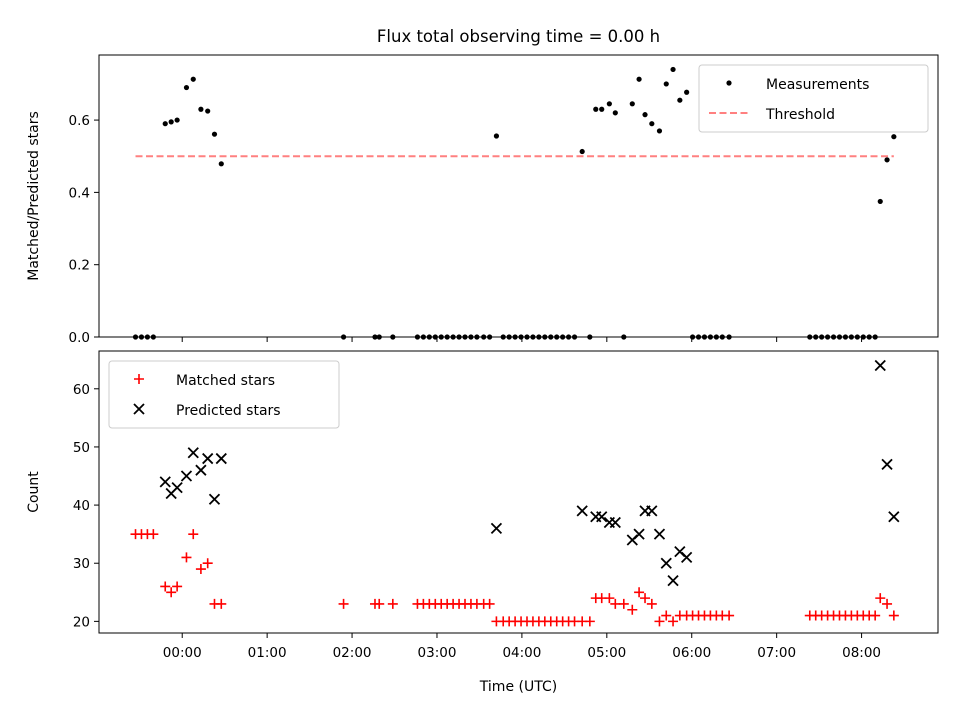  Describe the element at coordinates (267, 653) in the screenshot. I see `x-tick-label: 01:00` at that location.